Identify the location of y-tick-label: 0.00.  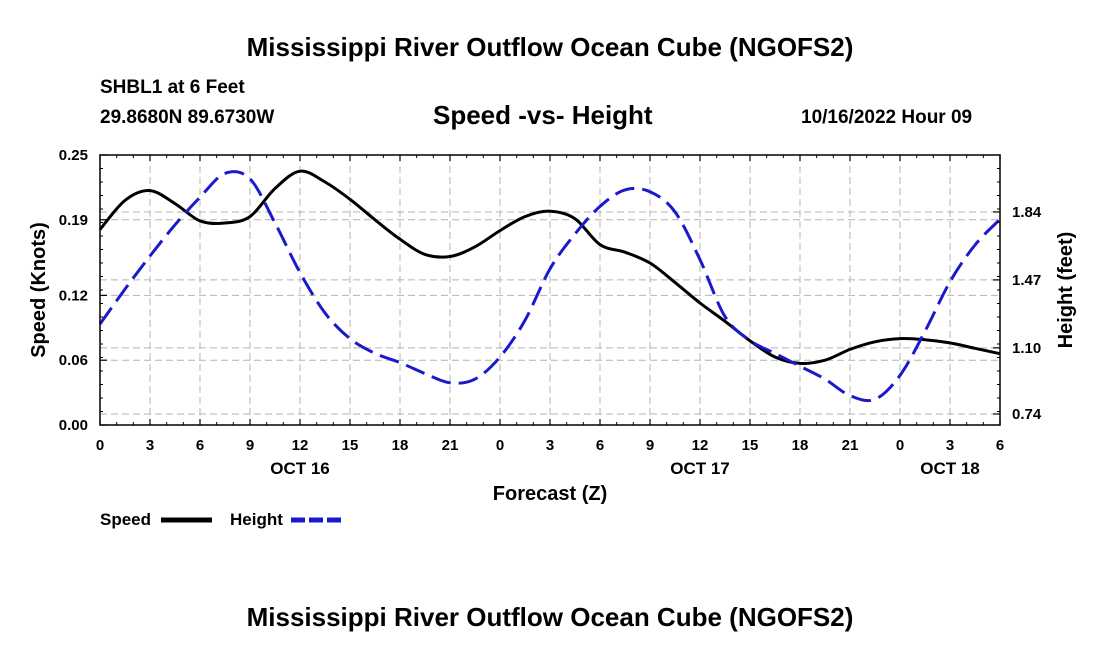
(73, 425).